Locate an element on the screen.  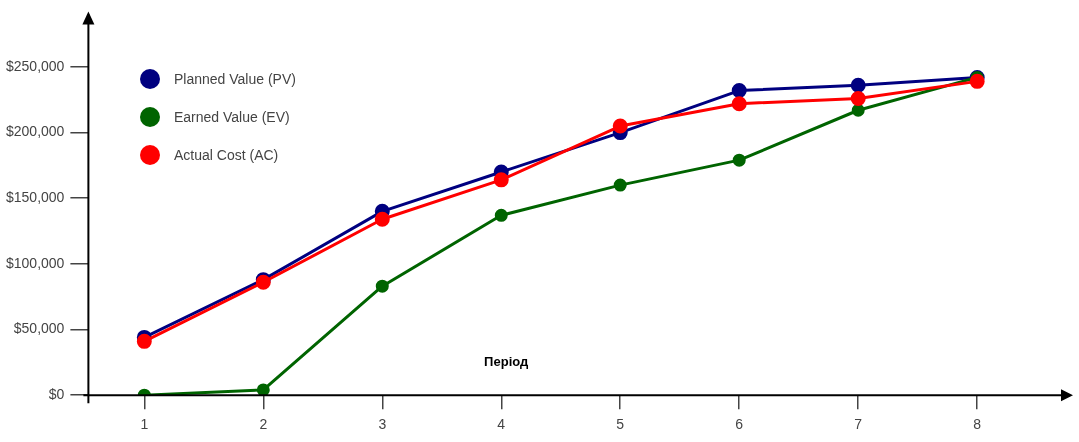
x-tick-label: 2 is located at coordinates (263, 424).